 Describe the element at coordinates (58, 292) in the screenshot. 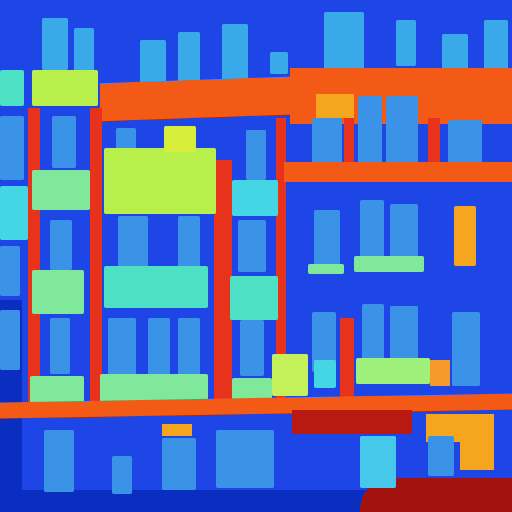

I see `balcony-3-left` at that location.